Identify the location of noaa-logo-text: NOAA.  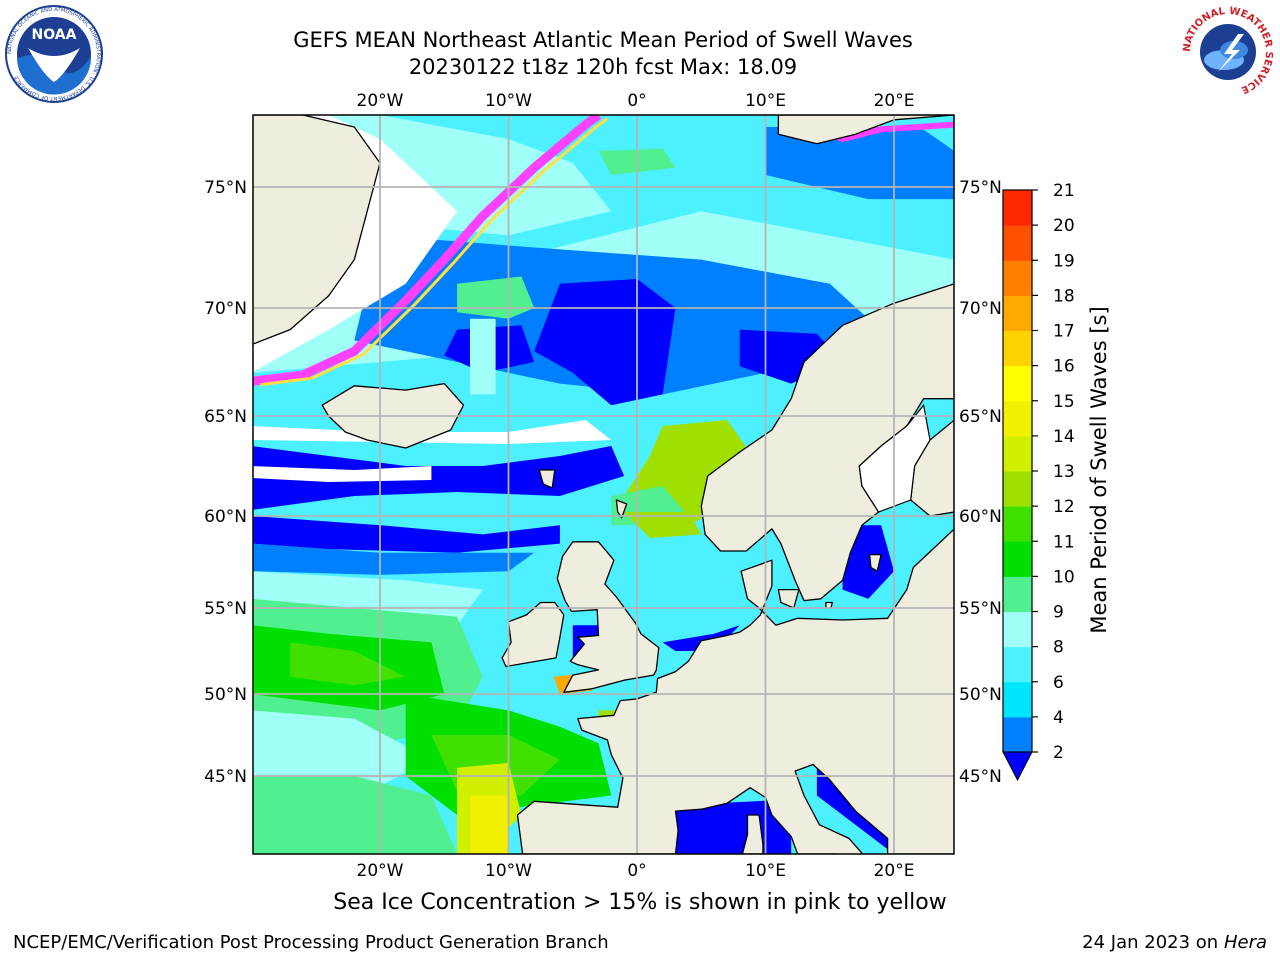
(54, 35).